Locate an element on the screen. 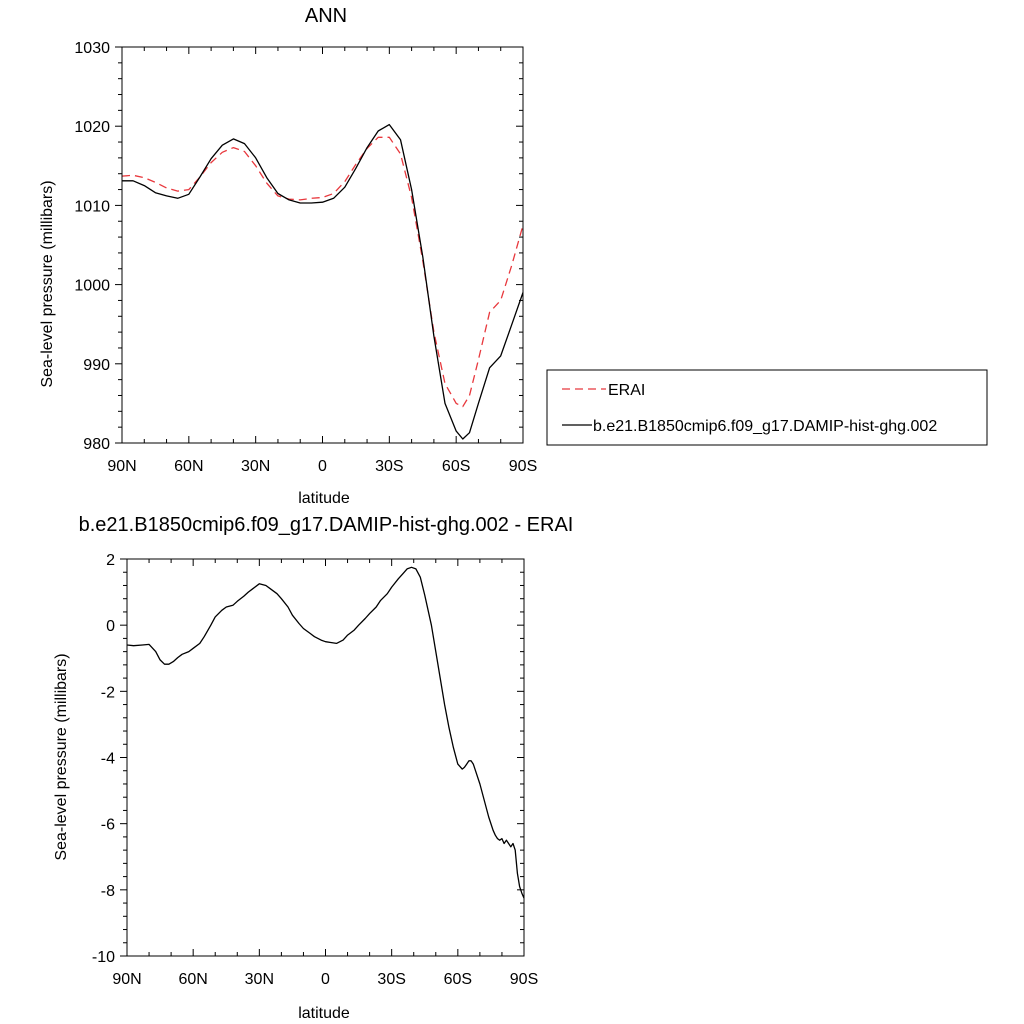 Image resolution: width=1024 pixels, height=1024 pixels. bottom-y-tick-label: -6 is located at coordinates (108, 825).